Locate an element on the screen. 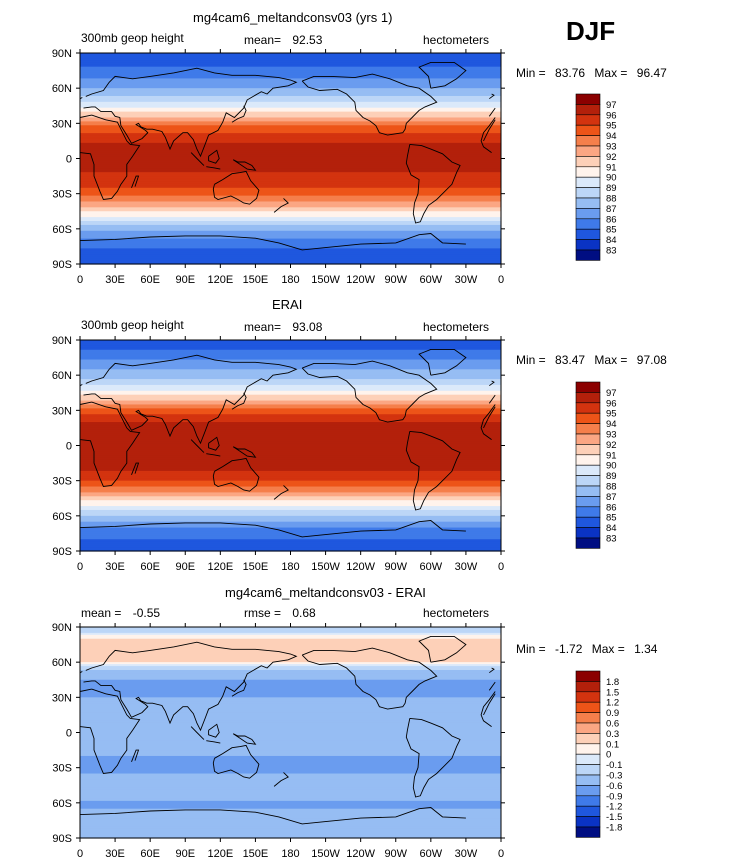  panel2-minmax: Min = 83.47 Max = 97.08 is located at coordinates (591, 360).